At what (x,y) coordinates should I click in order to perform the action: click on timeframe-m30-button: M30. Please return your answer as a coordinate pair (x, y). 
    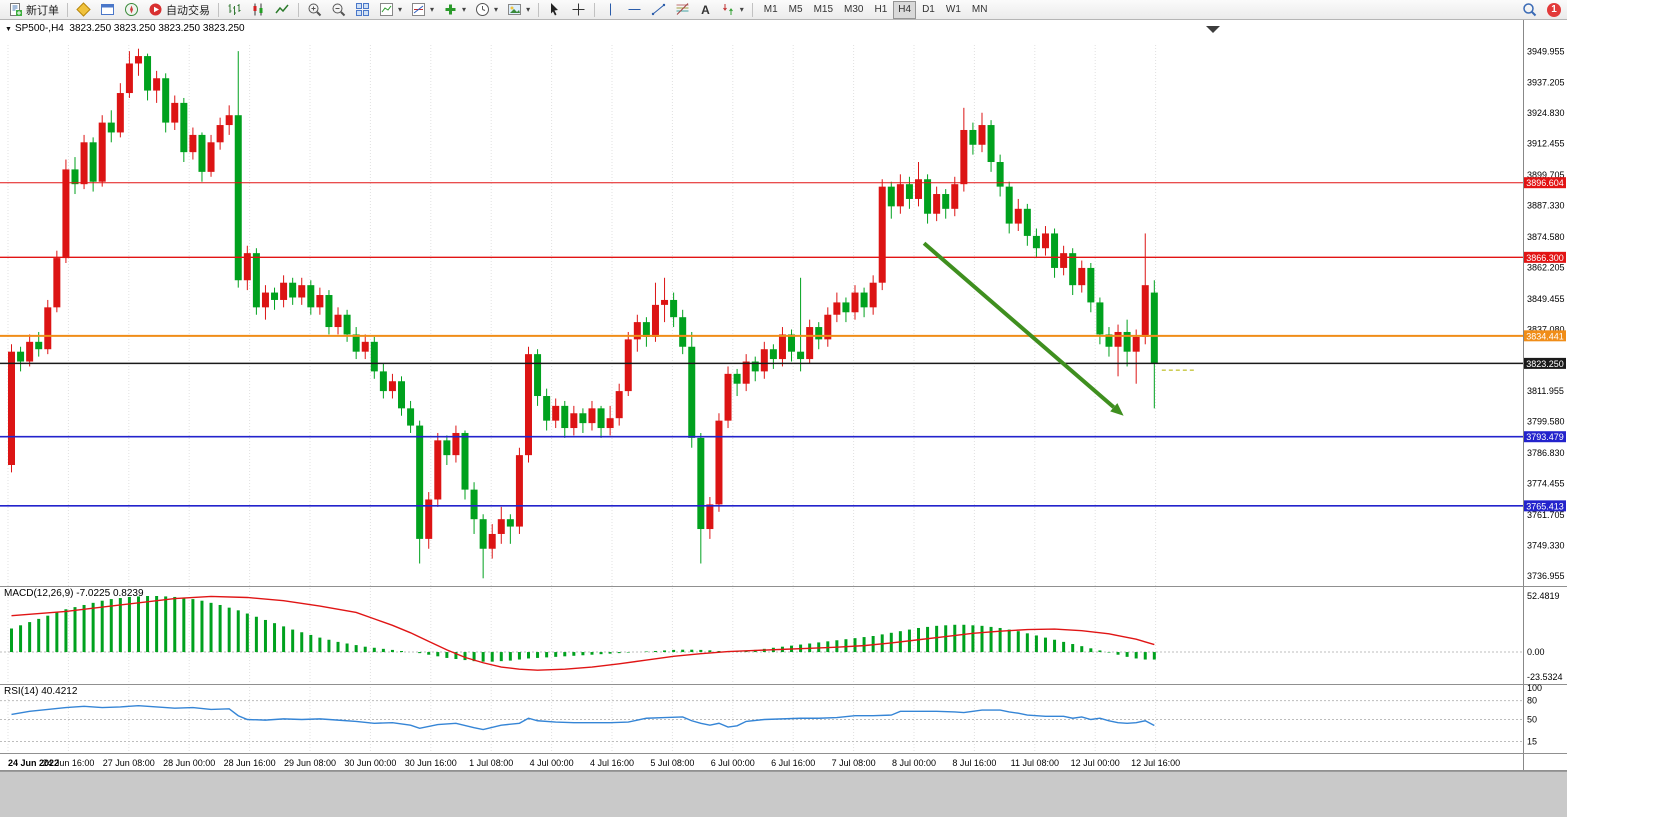
    Looking at the image, I should click on (854, 9).